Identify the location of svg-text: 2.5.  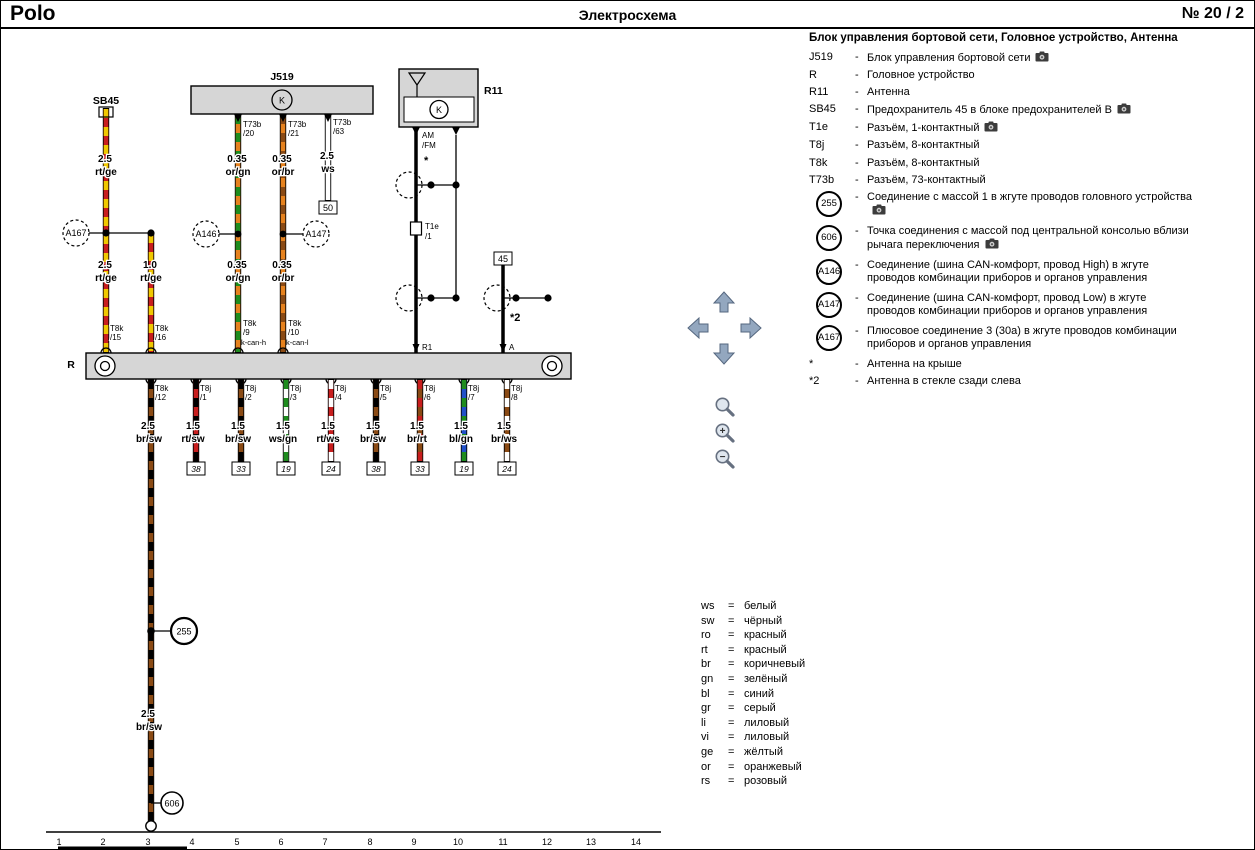
(148, 714).